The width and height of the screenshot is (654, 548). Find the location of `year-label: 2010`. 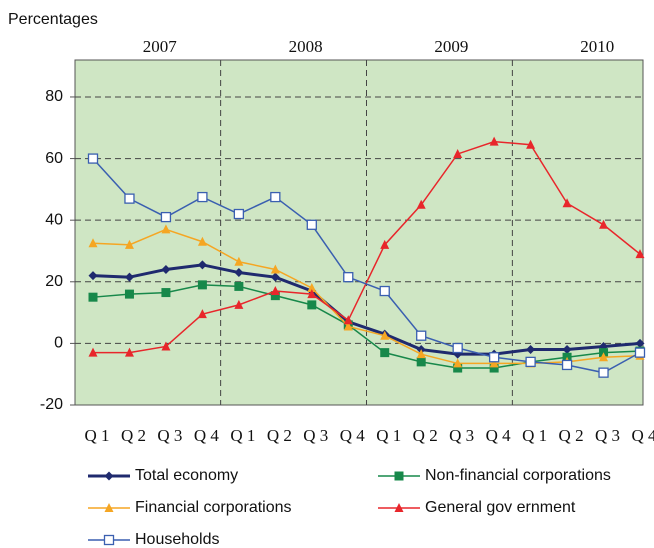

year-label: 2010 is located at coordinates (597, 46).